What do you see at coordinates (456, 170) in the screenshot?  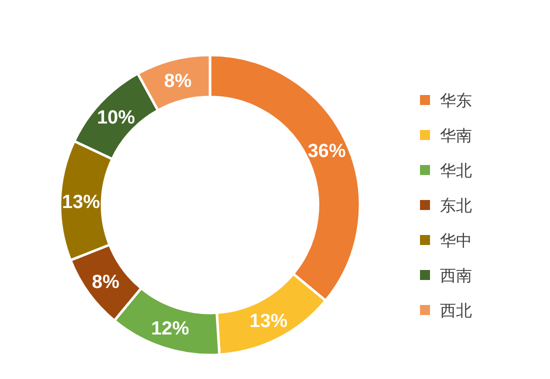 I see `legend-label: 华北` at bounding box center [456, 170].